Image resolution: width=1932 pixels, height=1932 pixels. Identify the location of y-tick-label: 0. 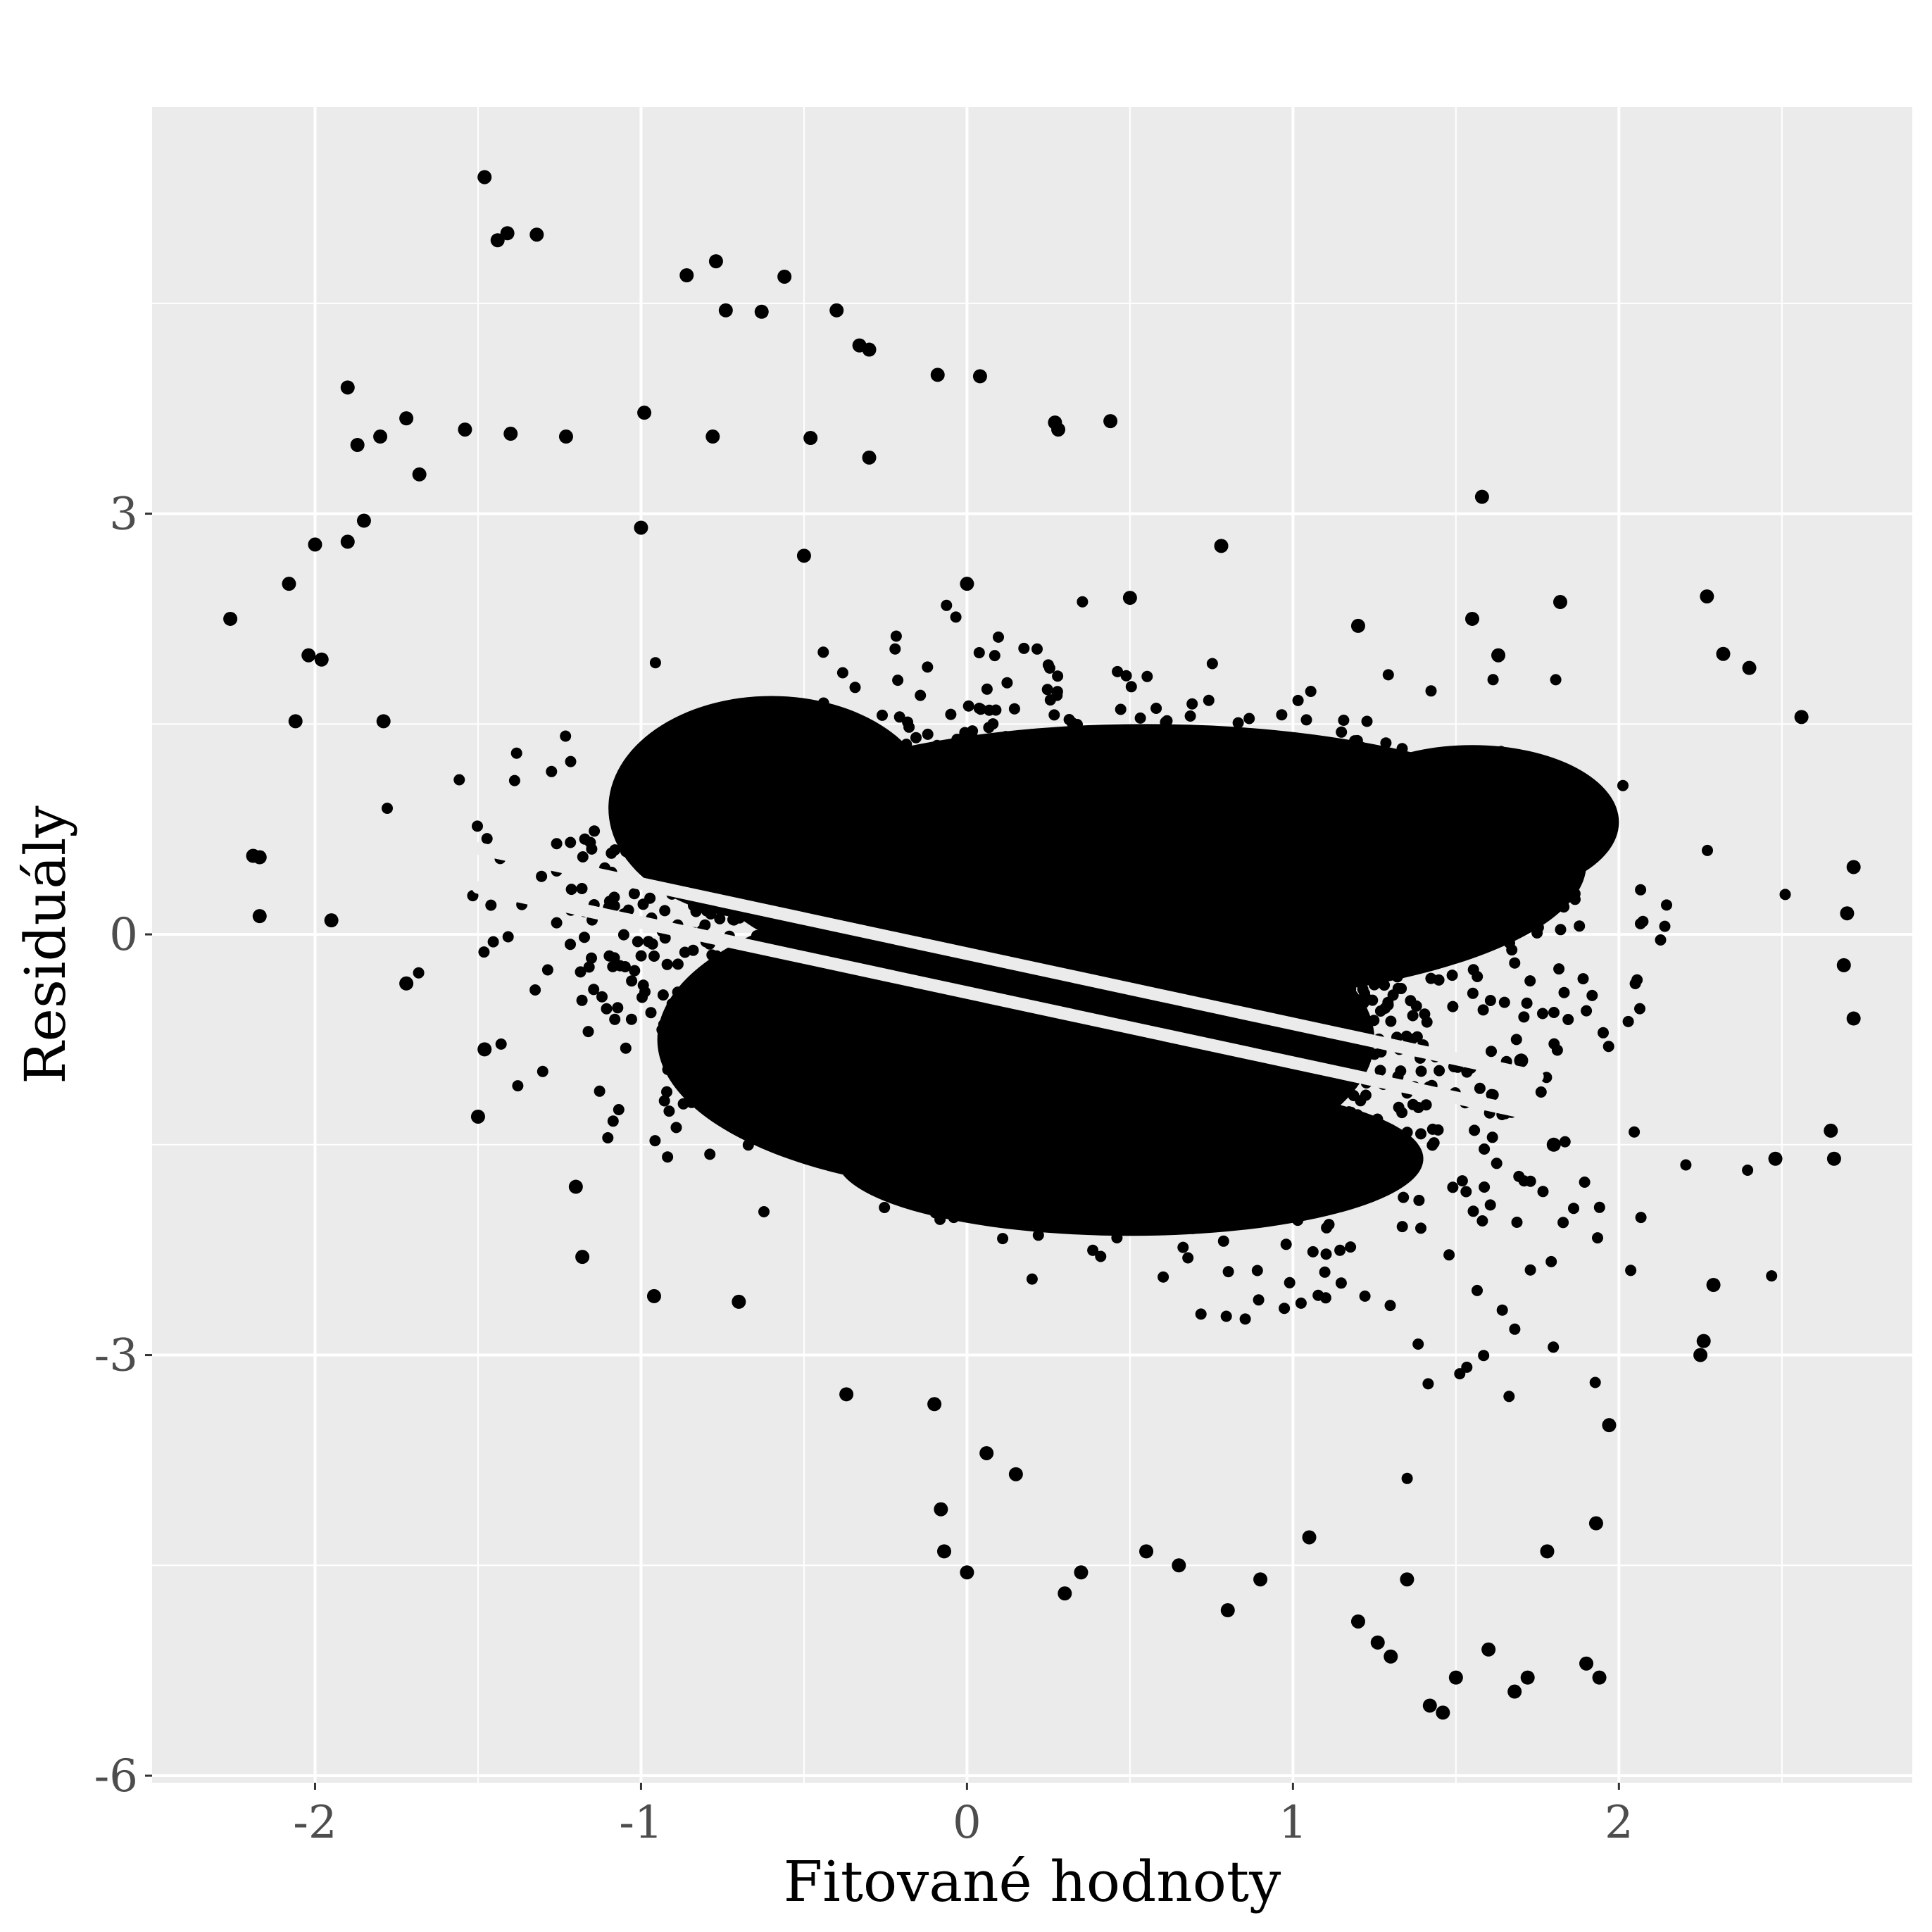
(123, 935).